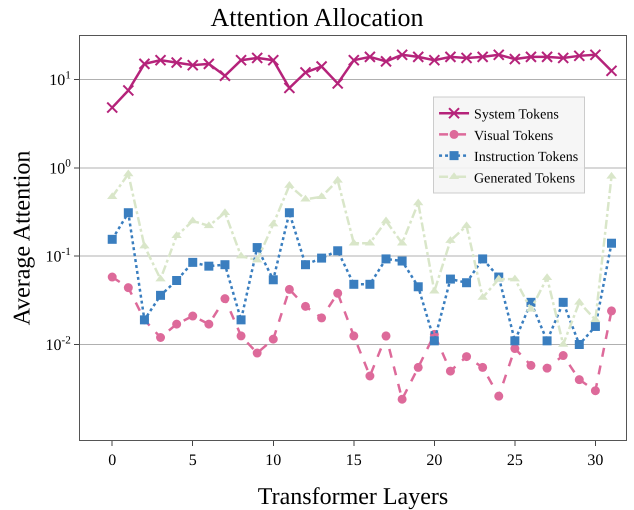  What do you see at coordinates (23, 238) in the screenshot?
I see `y-axis-title: Average Attention` at bounding box center [23, 238].